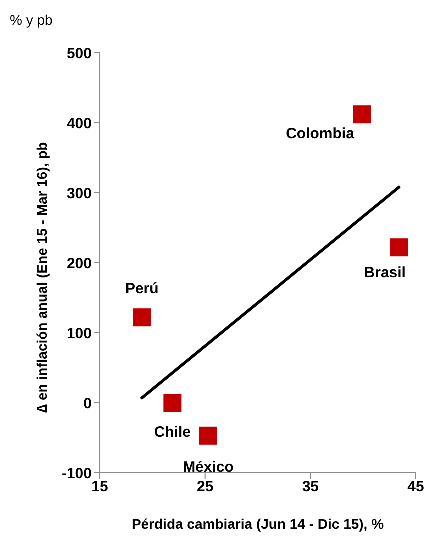 This screenshot has height=546, width=436. What do you see at coordinates (385, 273) in the screenshot?
I see `annotation: Brasil` at bounding box center [385, 273].